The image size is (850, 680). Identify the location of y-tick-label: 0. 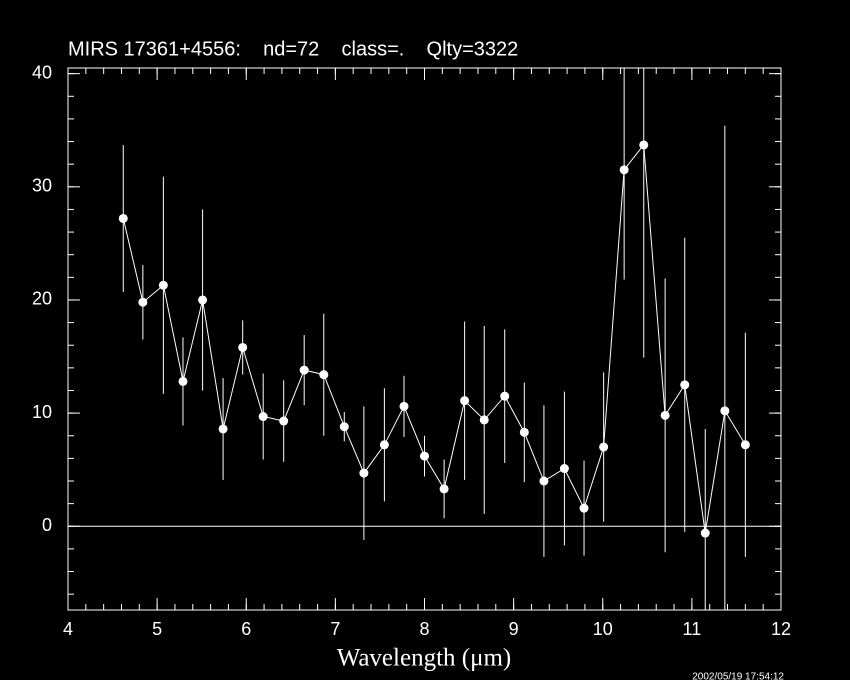
(47, 525).